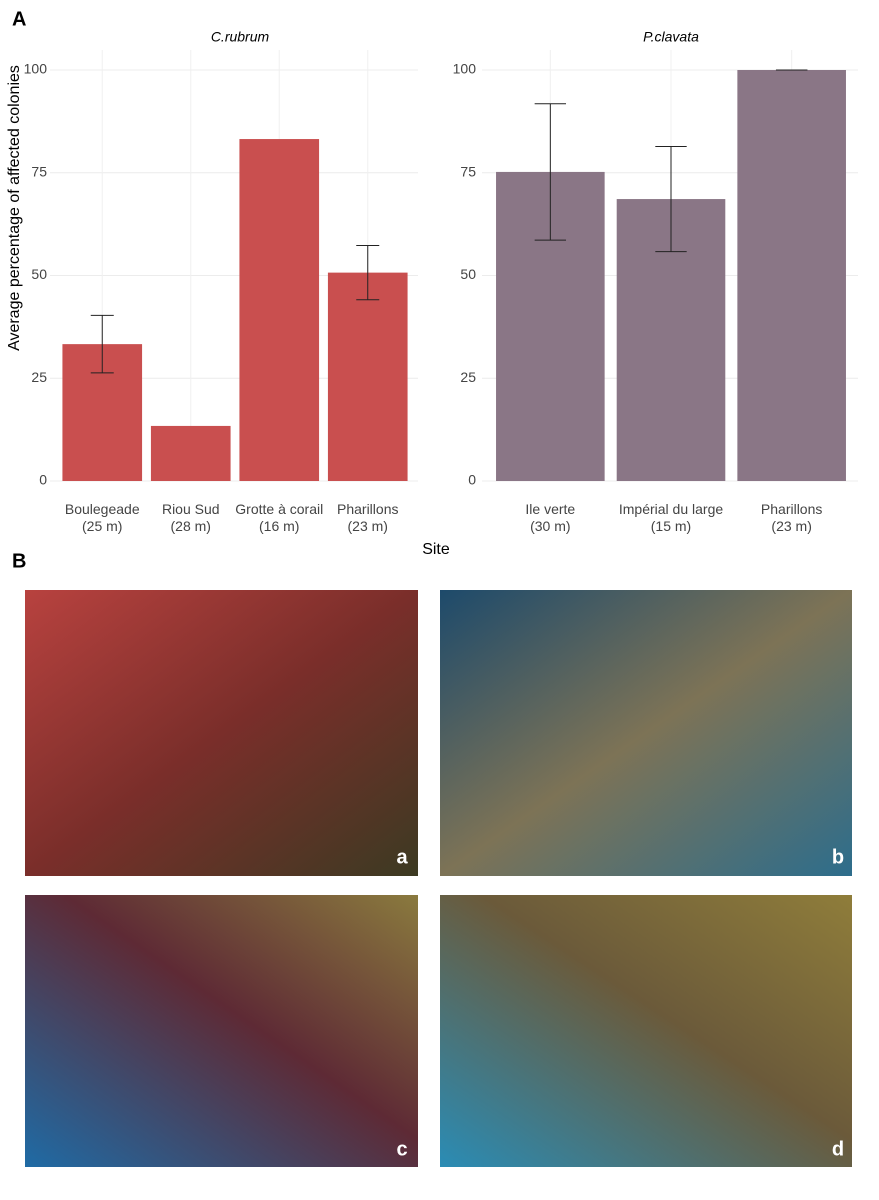  Describe the element at coordinates (401, 1149) in the screenshot. I see `photo-label: c` at that location.